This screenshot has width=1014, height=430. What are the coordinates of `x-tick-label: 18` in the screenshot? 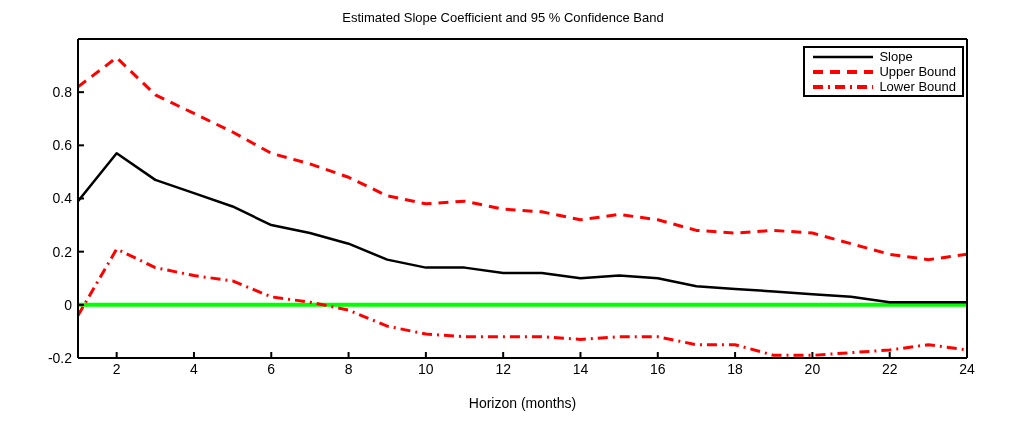 It's located at (735, 368).